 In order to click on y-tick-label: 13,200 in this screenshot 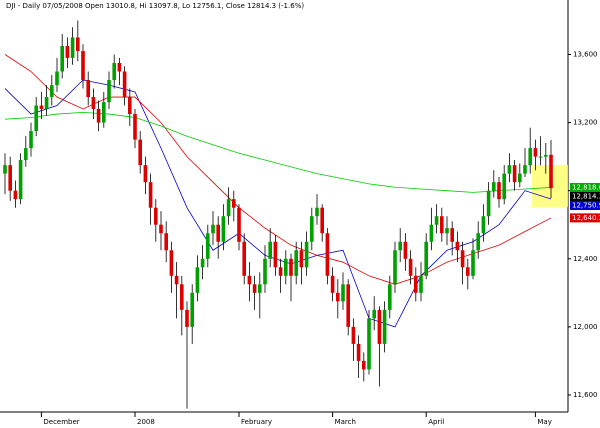, I will do `click(585, 123)`.